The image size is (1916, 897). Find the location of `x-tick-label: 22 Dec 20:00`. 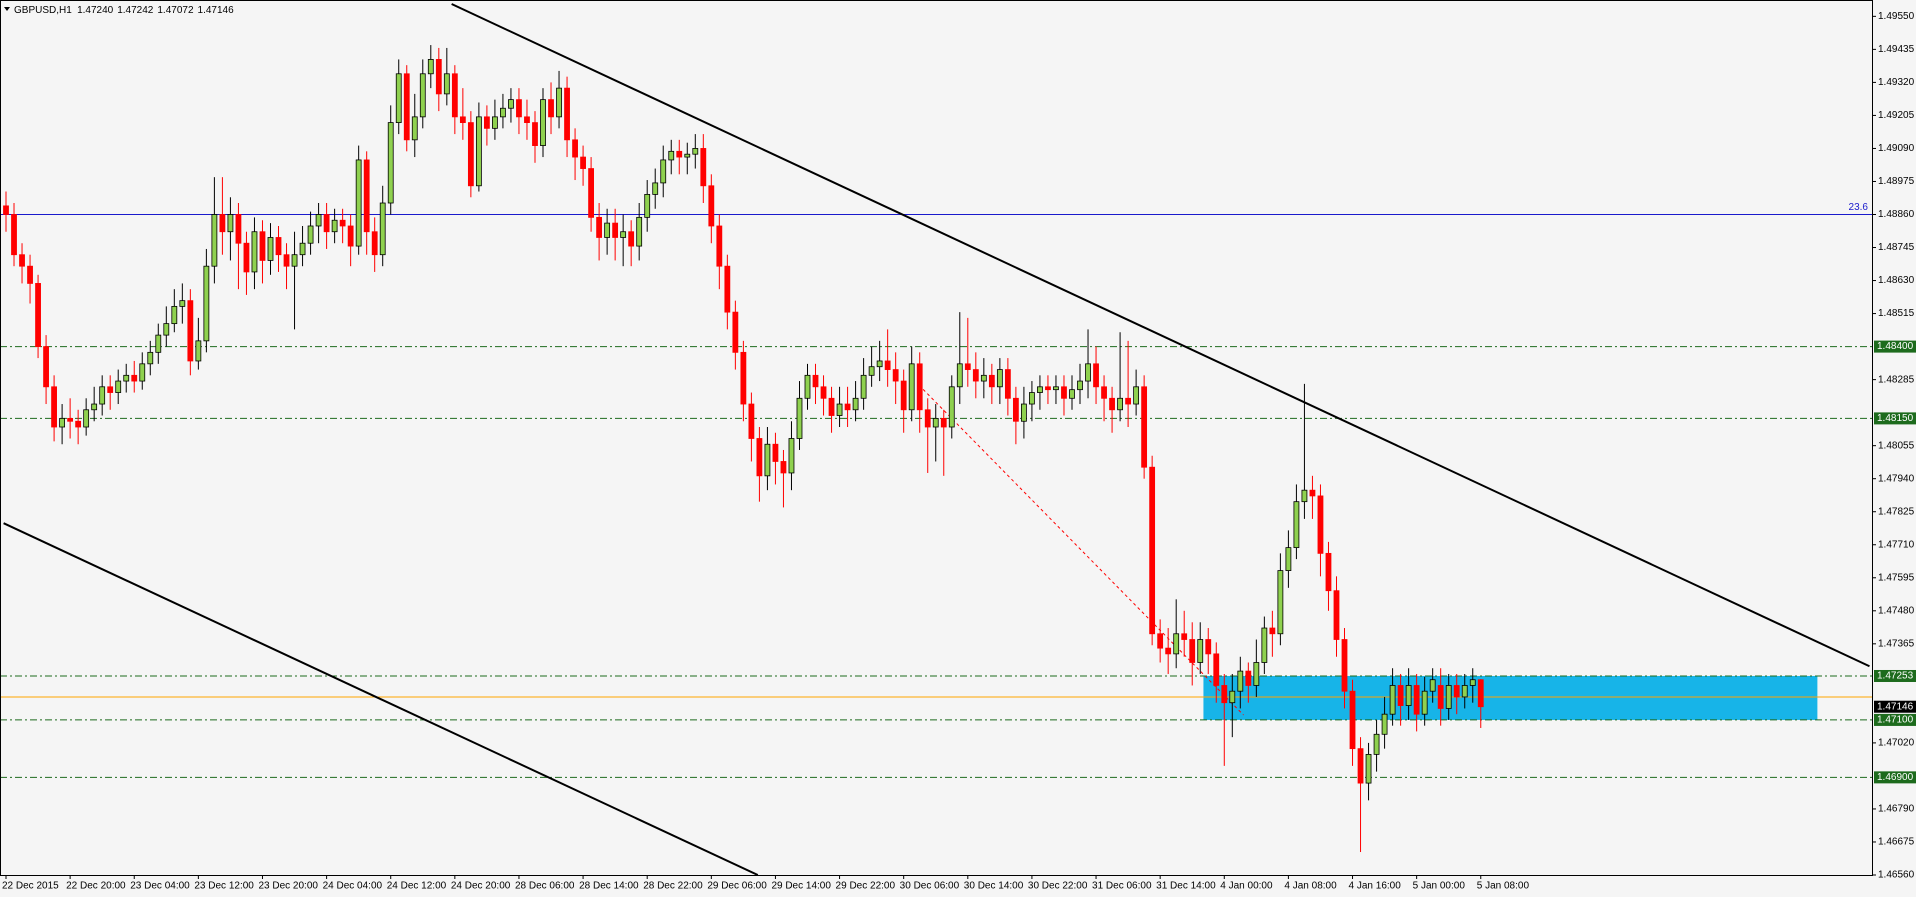

x-tick-label: 22 Dec 20:00 is located at coordinates (96, 886).